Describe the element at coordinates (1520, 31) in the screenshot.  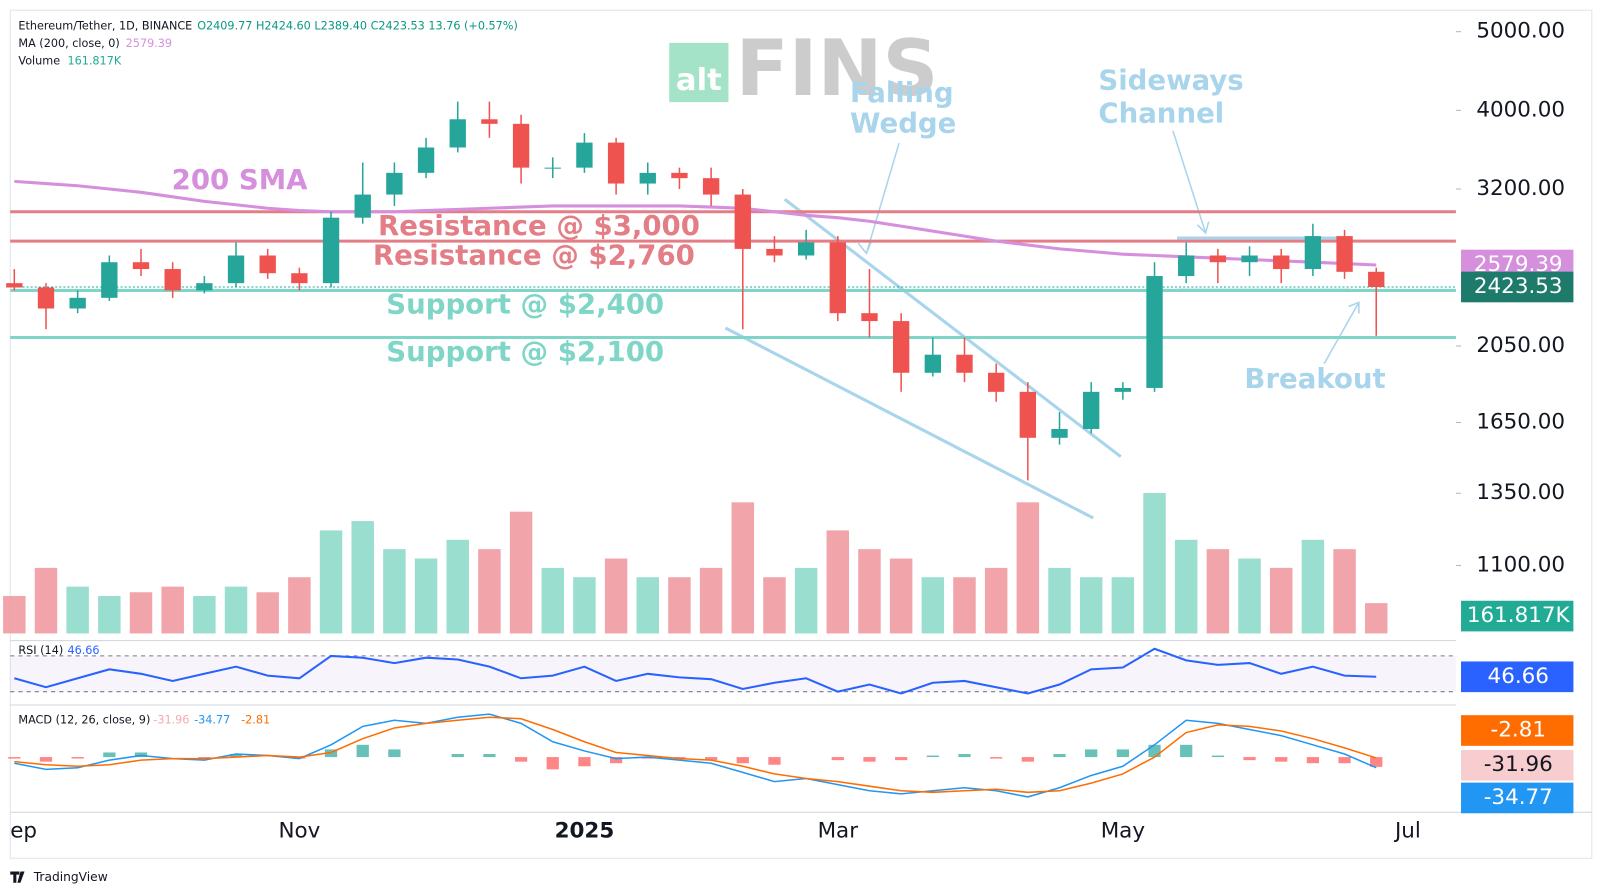
I see `y-tick-label: 5000.00` at that location.